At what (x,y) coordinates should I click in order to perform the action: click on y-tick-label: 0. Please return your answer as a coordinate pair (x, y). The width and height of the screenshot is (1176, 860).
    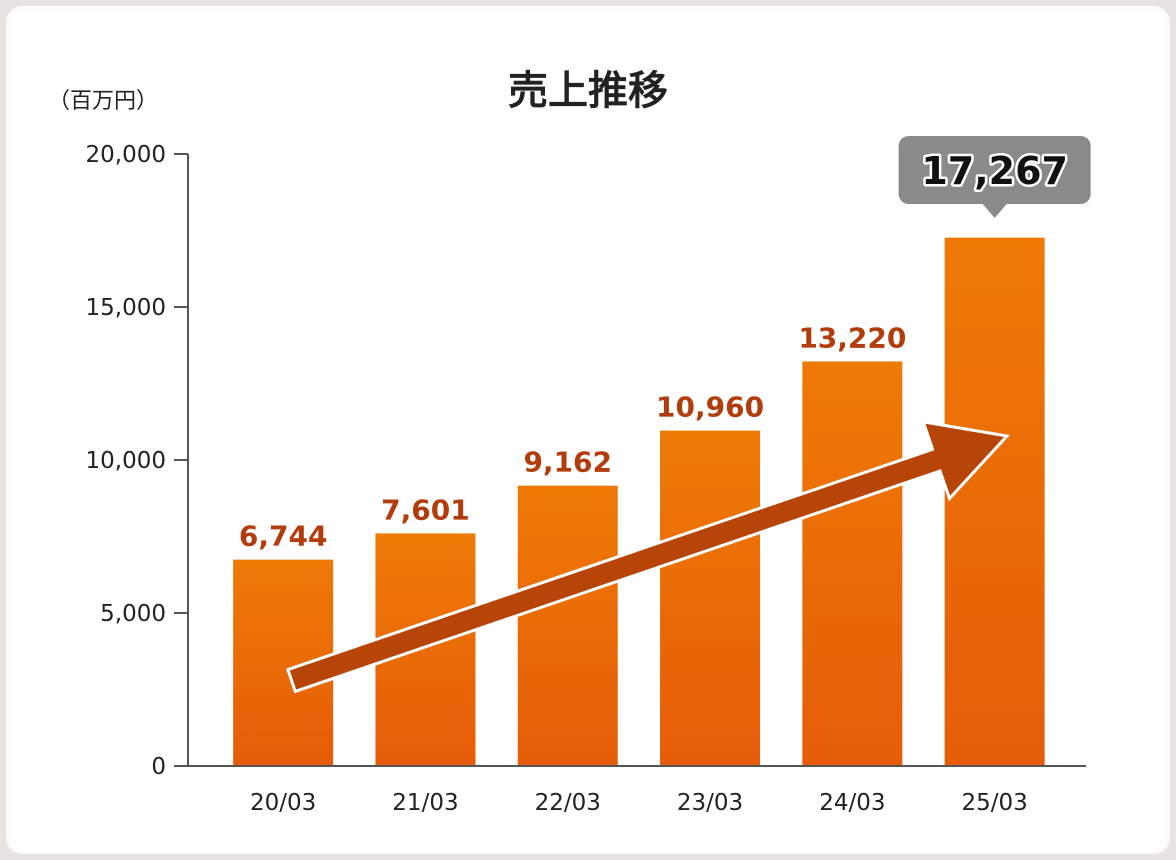
    Looking at the image, I should click on (158, 767).